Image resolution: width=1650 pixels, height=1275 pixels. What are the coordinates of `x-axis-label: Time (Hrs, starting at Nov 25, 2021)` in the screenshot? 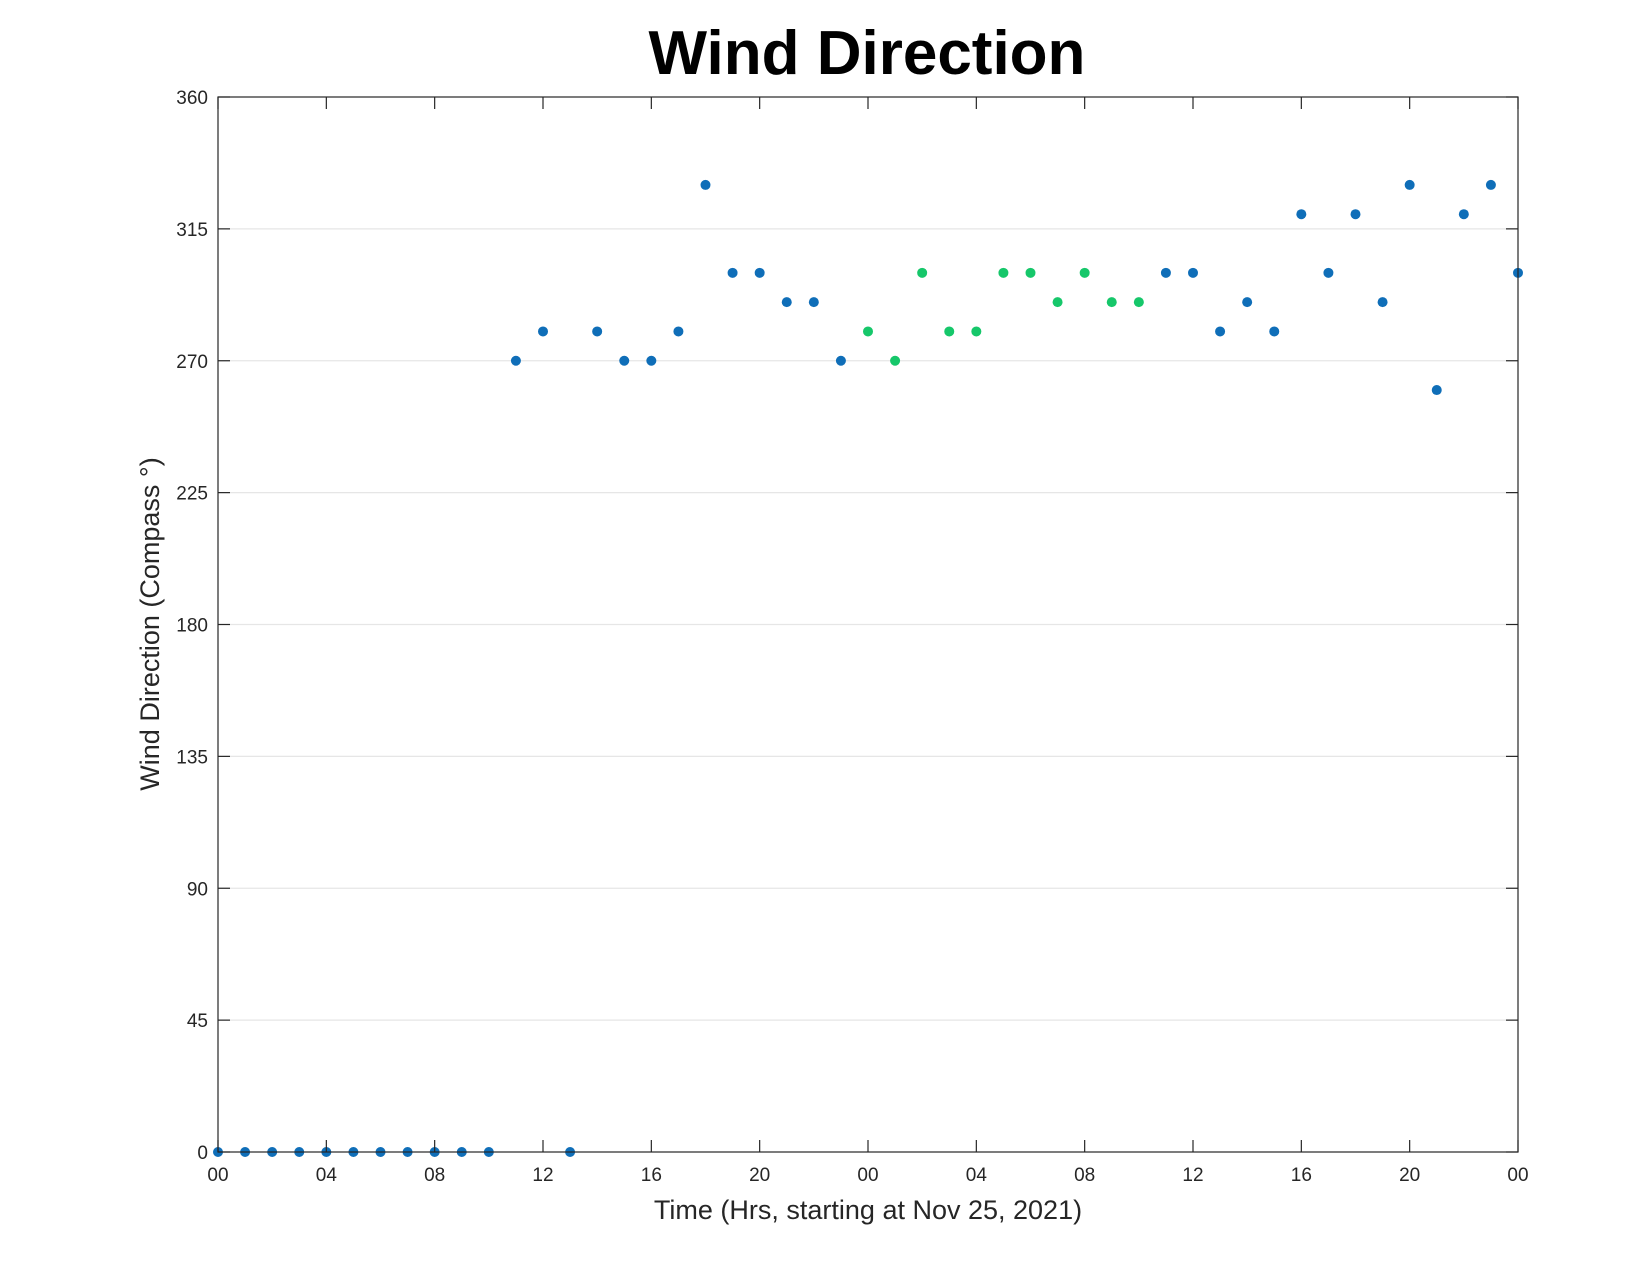 It's located at (868, 1210).